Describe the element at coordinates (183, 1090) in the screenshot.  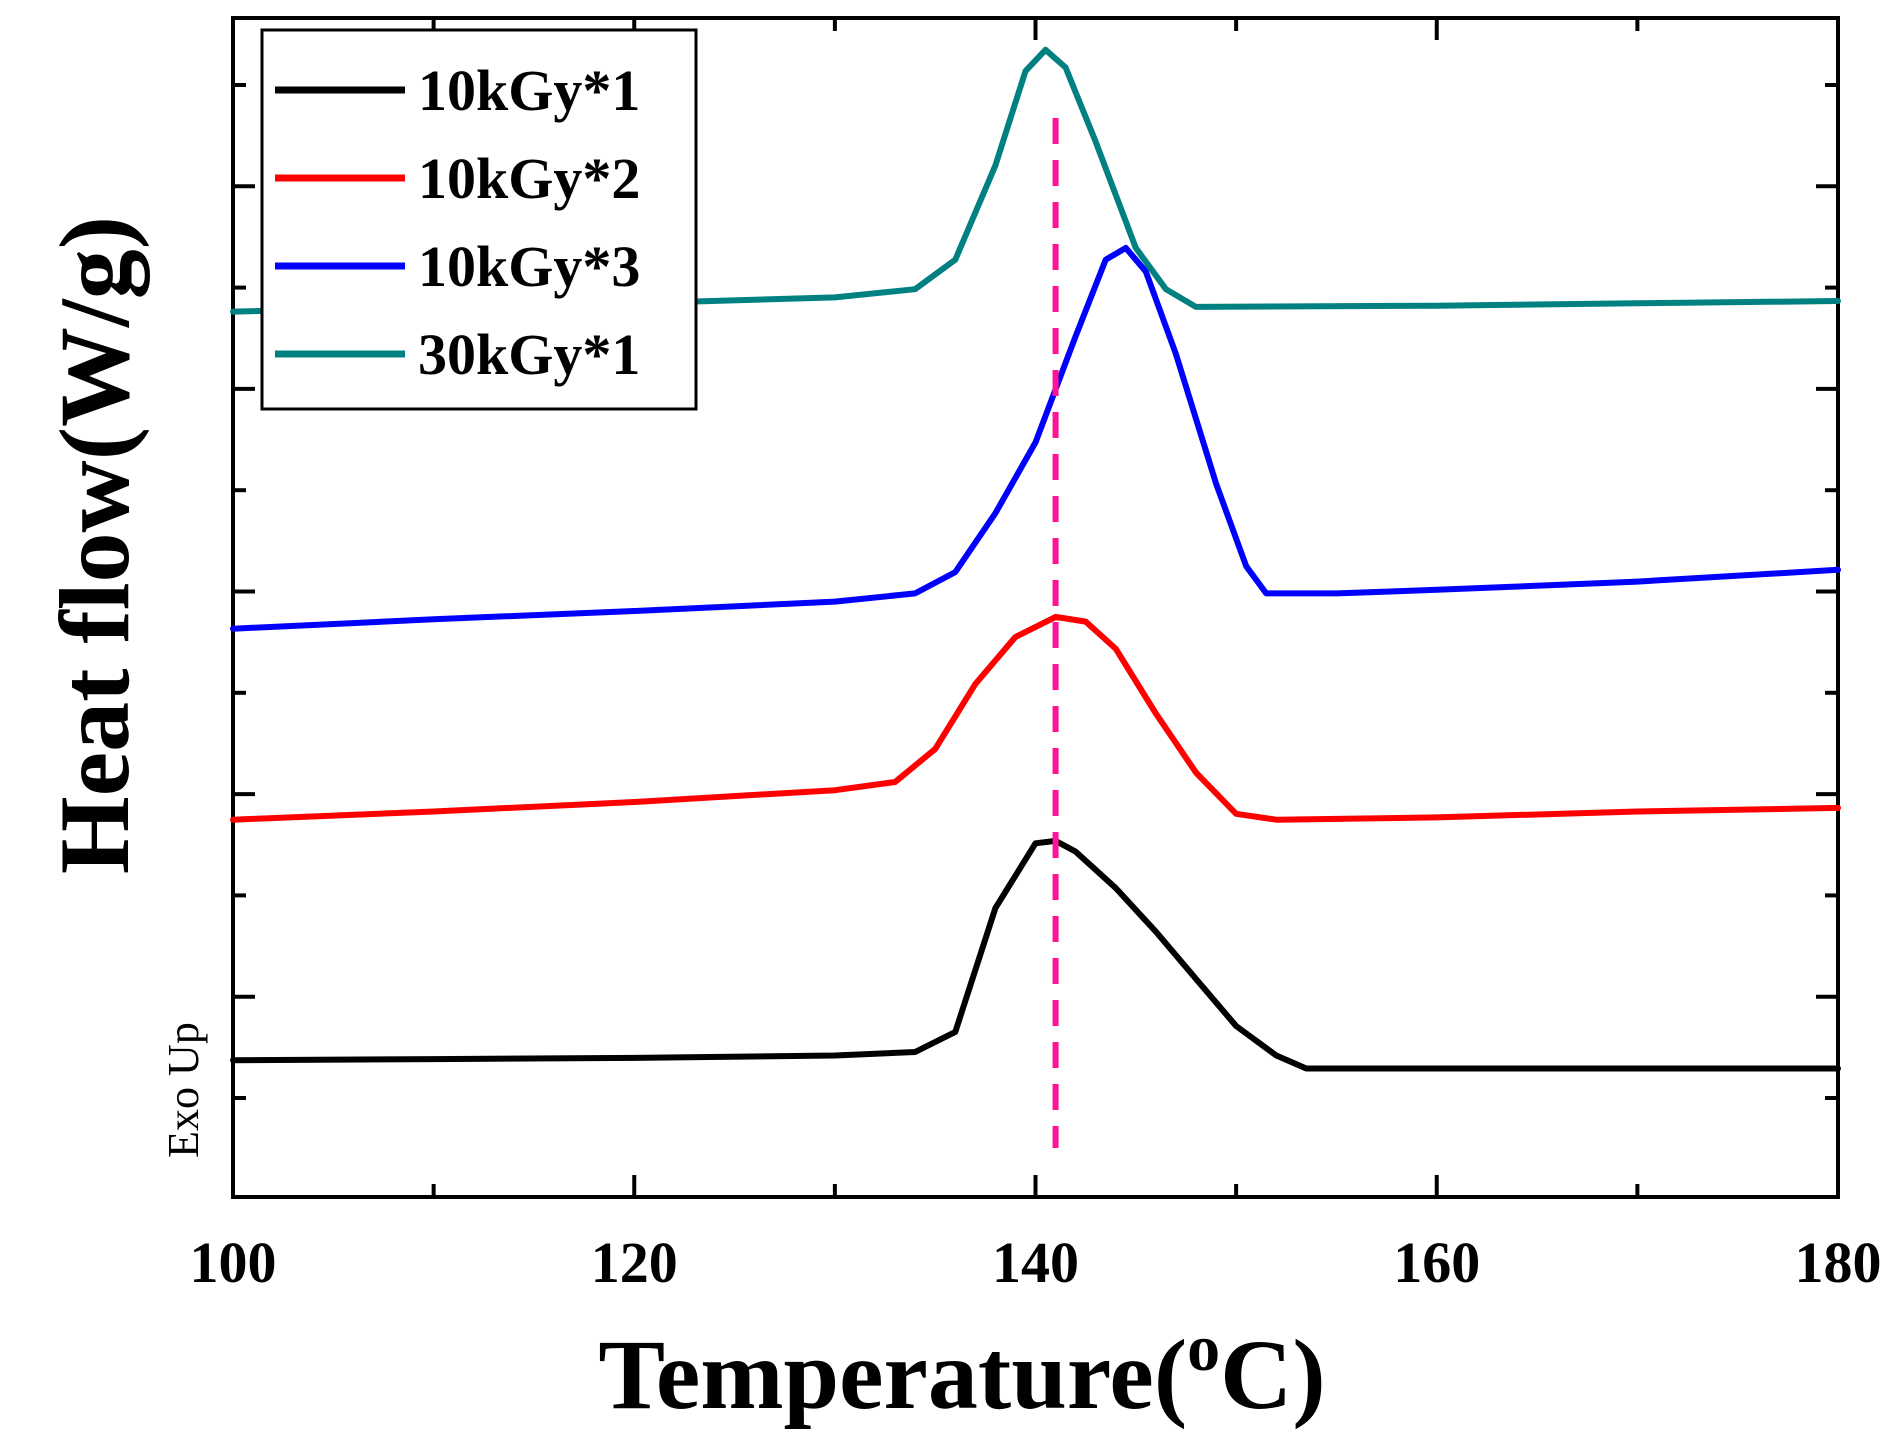
I see `exo-up-annotation: Exo Up` at that location.